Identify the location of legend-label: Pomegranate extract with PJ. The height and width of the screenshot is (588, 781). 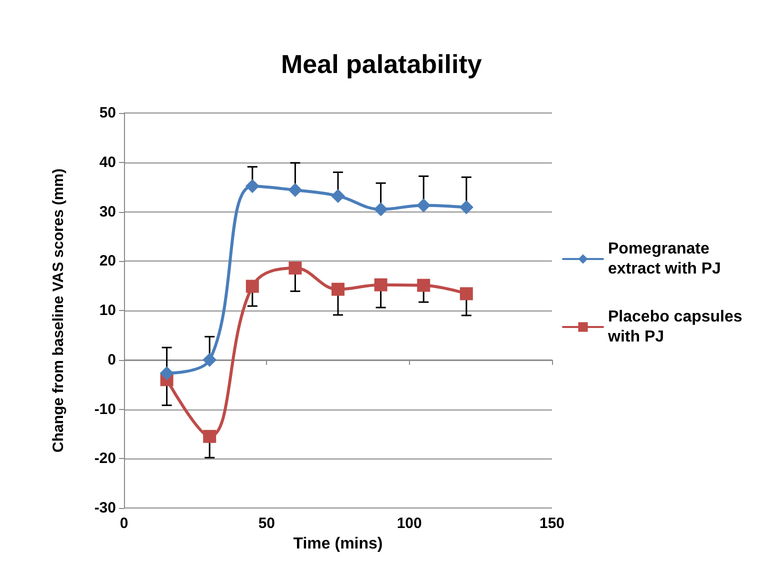
(664, 259).